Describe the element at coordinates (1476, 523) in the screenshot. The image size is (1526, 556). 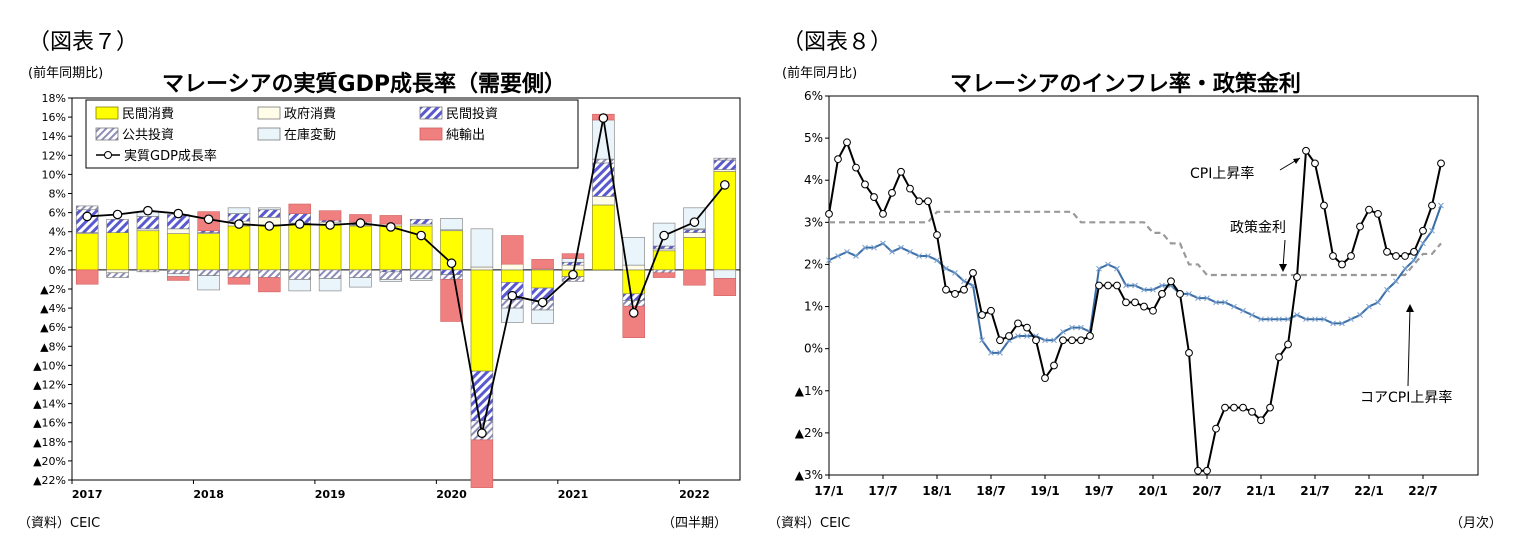
I see `right-frequency: （月次）` at that location.